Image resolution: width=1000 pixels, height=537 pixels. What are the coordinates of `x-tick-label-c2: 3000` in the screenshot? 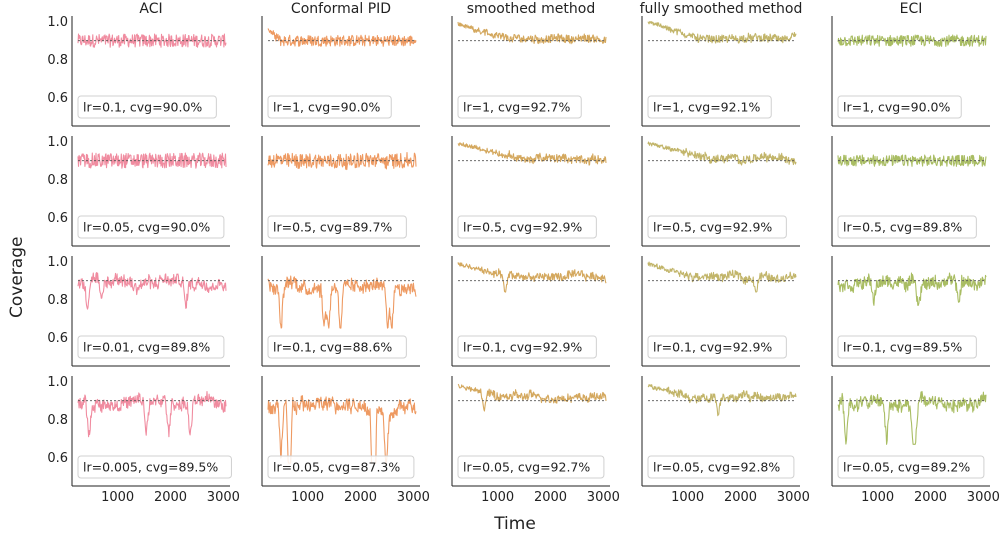 It's located at (413, 497).